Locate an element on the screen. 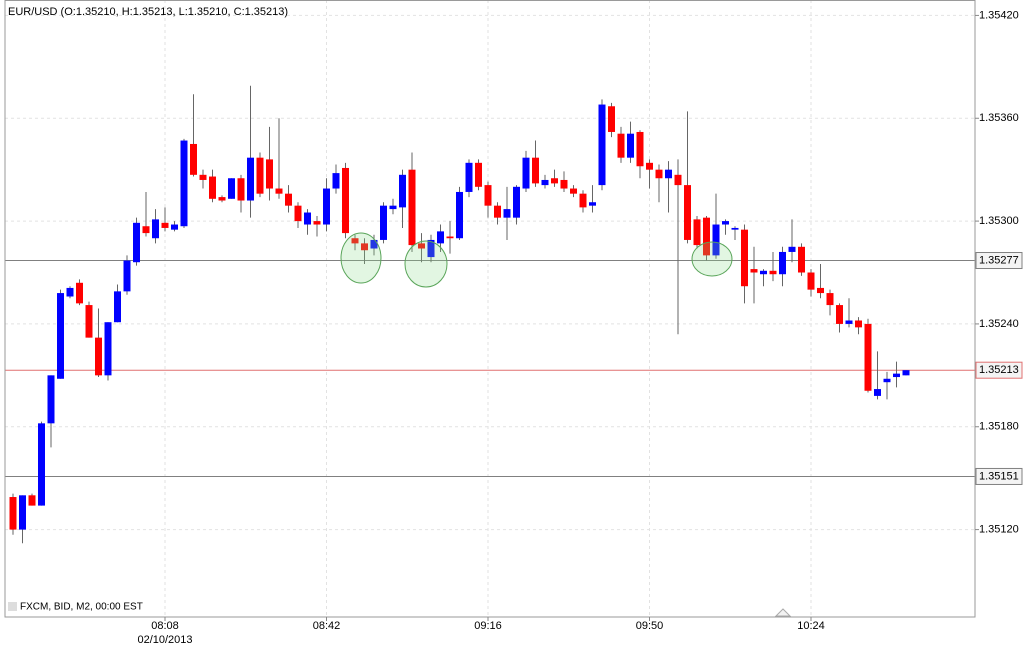 This screenshot has height=649, width=1024. y-tick-label: 1.35360 is located at coordinates (999, 118).